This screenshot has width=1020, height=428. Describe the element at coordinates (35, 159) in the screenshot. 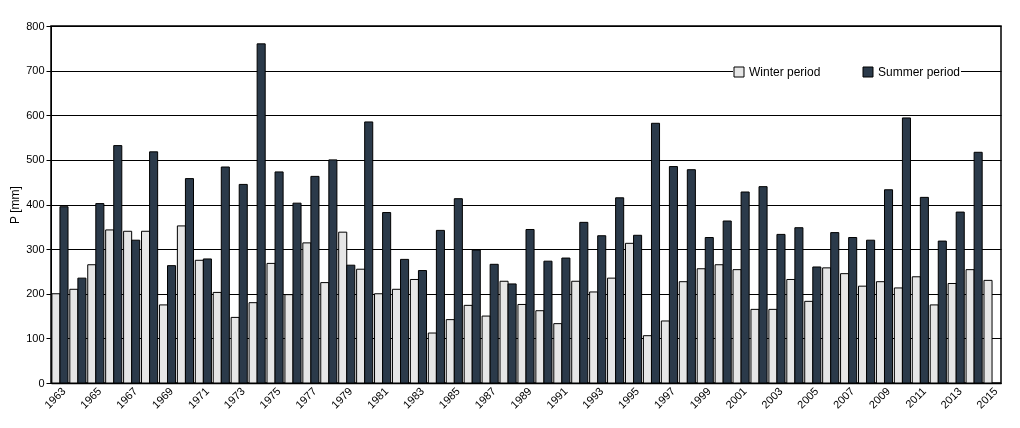

I see `y-tick-label: 500` at that location.